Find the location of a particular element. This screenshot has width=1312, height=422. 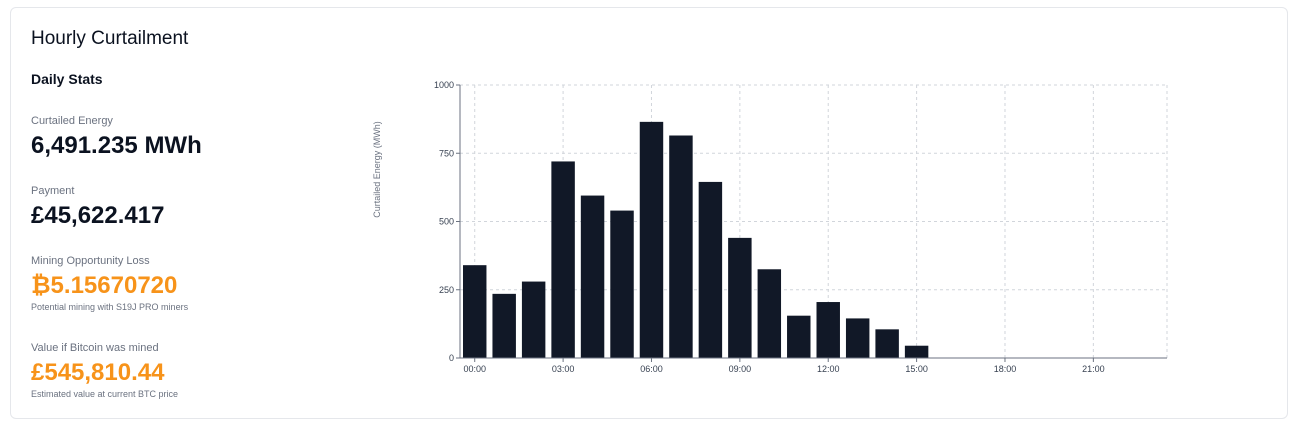

curtailed-energy-stat: Curtailed Energy 6,491.235 MWh is located at coordinates (116, 138).